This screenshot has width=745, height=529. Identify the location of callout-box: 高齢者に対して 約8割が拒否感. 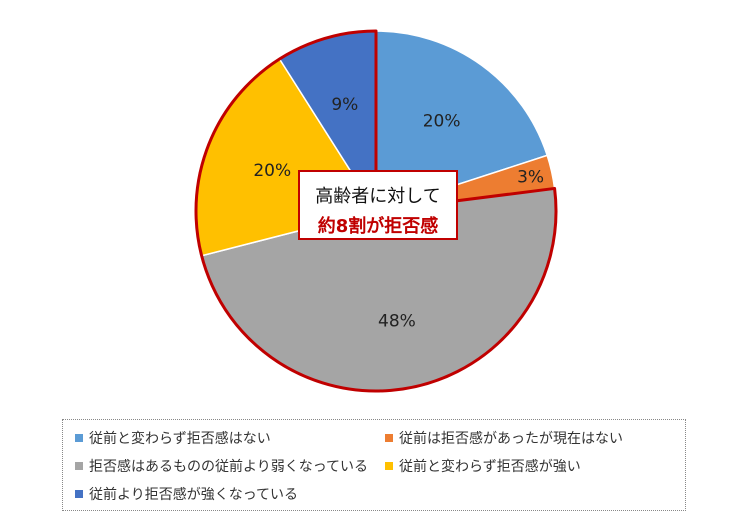
(378, 205).